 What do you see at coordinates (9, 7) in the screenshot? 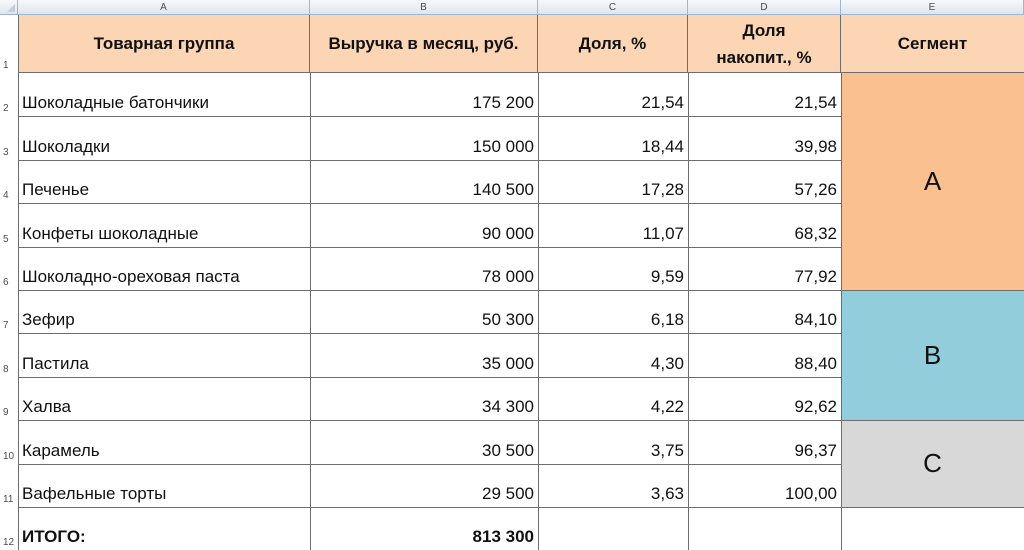
I see `select-all-corner` at bounding box center [9, 7].